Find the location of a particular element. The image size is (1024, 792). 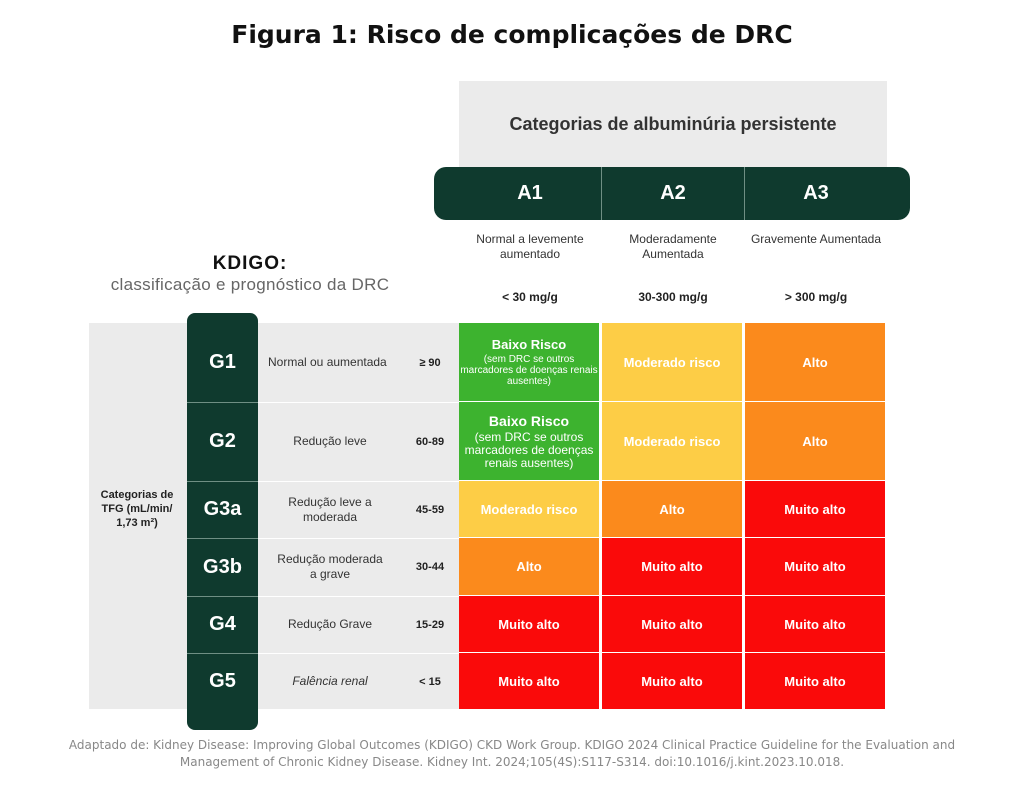

gfr-range-g1: ≥ 90 is located at coordinates (430, 362).